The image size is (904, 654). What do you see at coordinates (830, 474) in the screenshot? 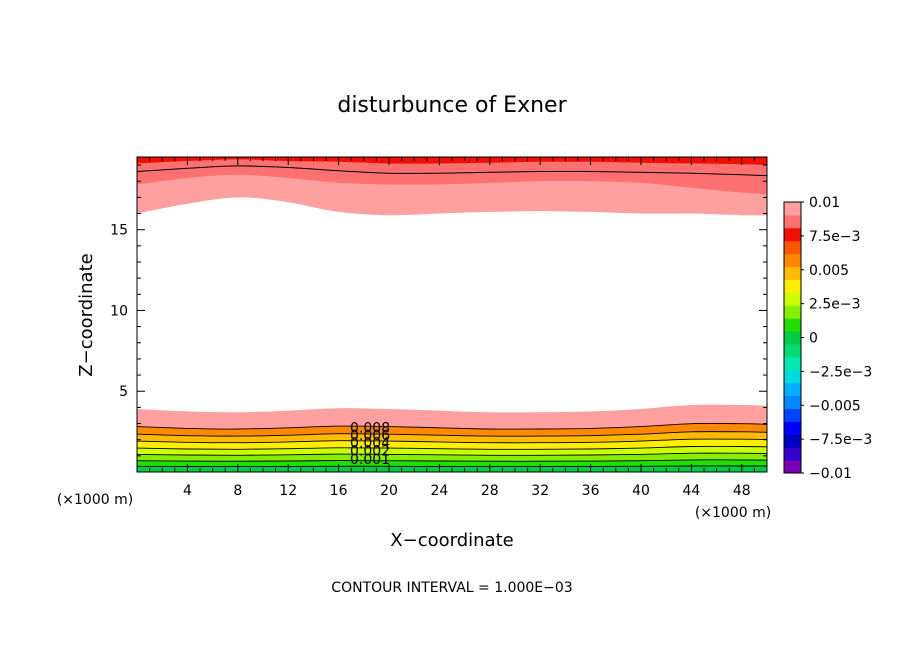
I see `colorbar-tick-label: −0.01` at bounding box center [830, 474].